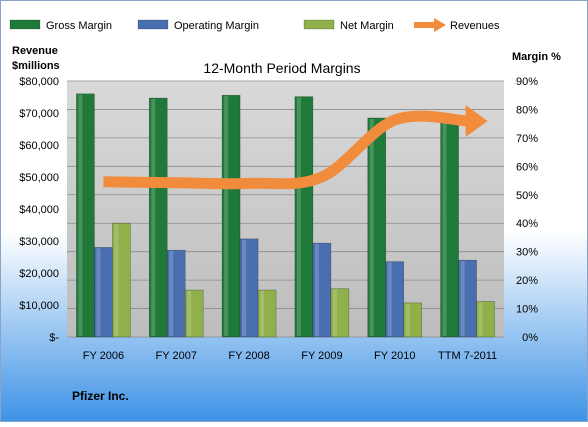 This screenshot has width=588, height=427. Describe the element at coordinates (321, 356) in the screenshot. I see `x-tick-label: FY 2009` at that location.